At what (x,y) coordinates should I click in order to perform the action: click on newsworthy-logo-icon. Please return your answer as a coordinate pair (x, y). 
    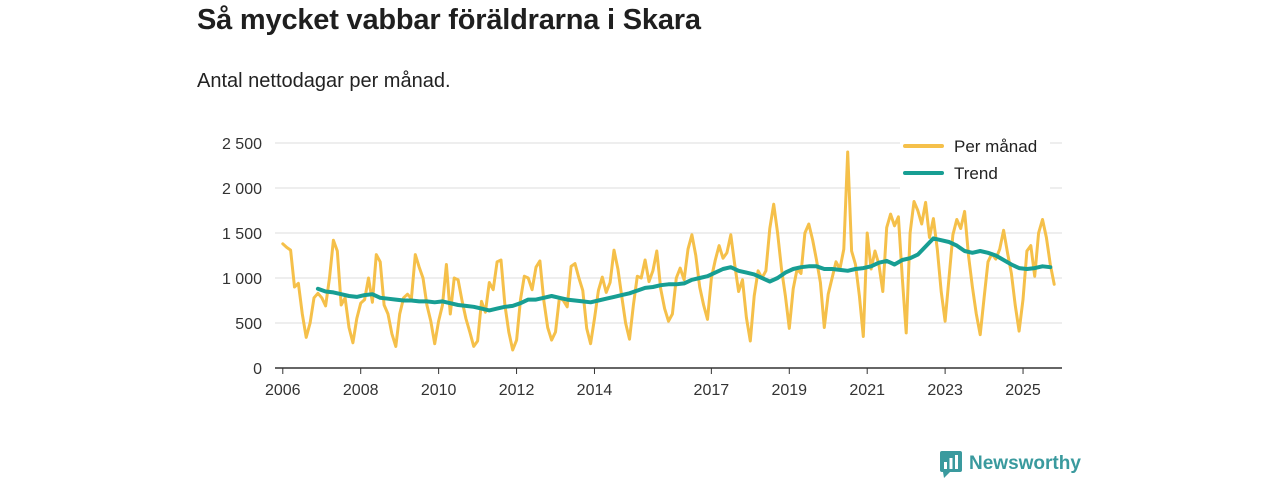
    Looking at the image, I should click on (951, 464).